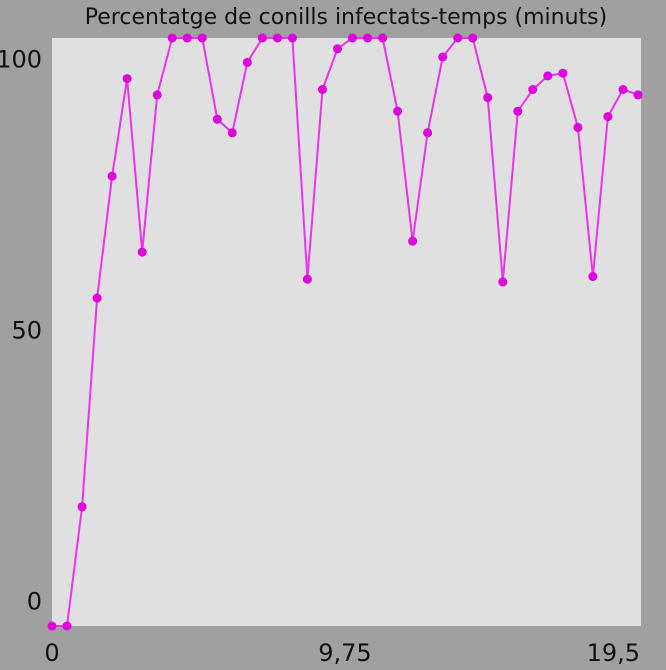 Image resolution: width=666 pixels, height=670 pixels. I want to click on x-tick-label: 19,5, so click(613, 652).